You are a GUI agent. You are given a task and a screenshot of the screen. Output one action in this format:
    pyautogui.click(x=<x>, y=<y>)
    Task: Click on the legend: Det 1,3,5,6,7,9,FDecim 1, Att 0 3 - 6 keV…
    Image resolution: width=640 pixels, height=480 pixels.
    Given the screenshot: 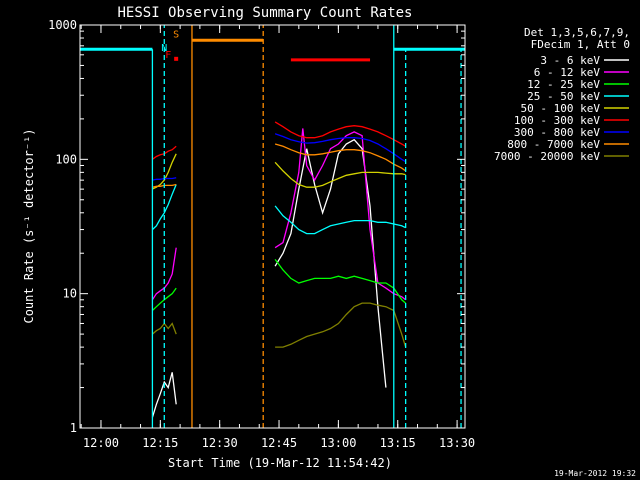 What is the action you would take?
    pyautogui.click(x=562, y=94)
    